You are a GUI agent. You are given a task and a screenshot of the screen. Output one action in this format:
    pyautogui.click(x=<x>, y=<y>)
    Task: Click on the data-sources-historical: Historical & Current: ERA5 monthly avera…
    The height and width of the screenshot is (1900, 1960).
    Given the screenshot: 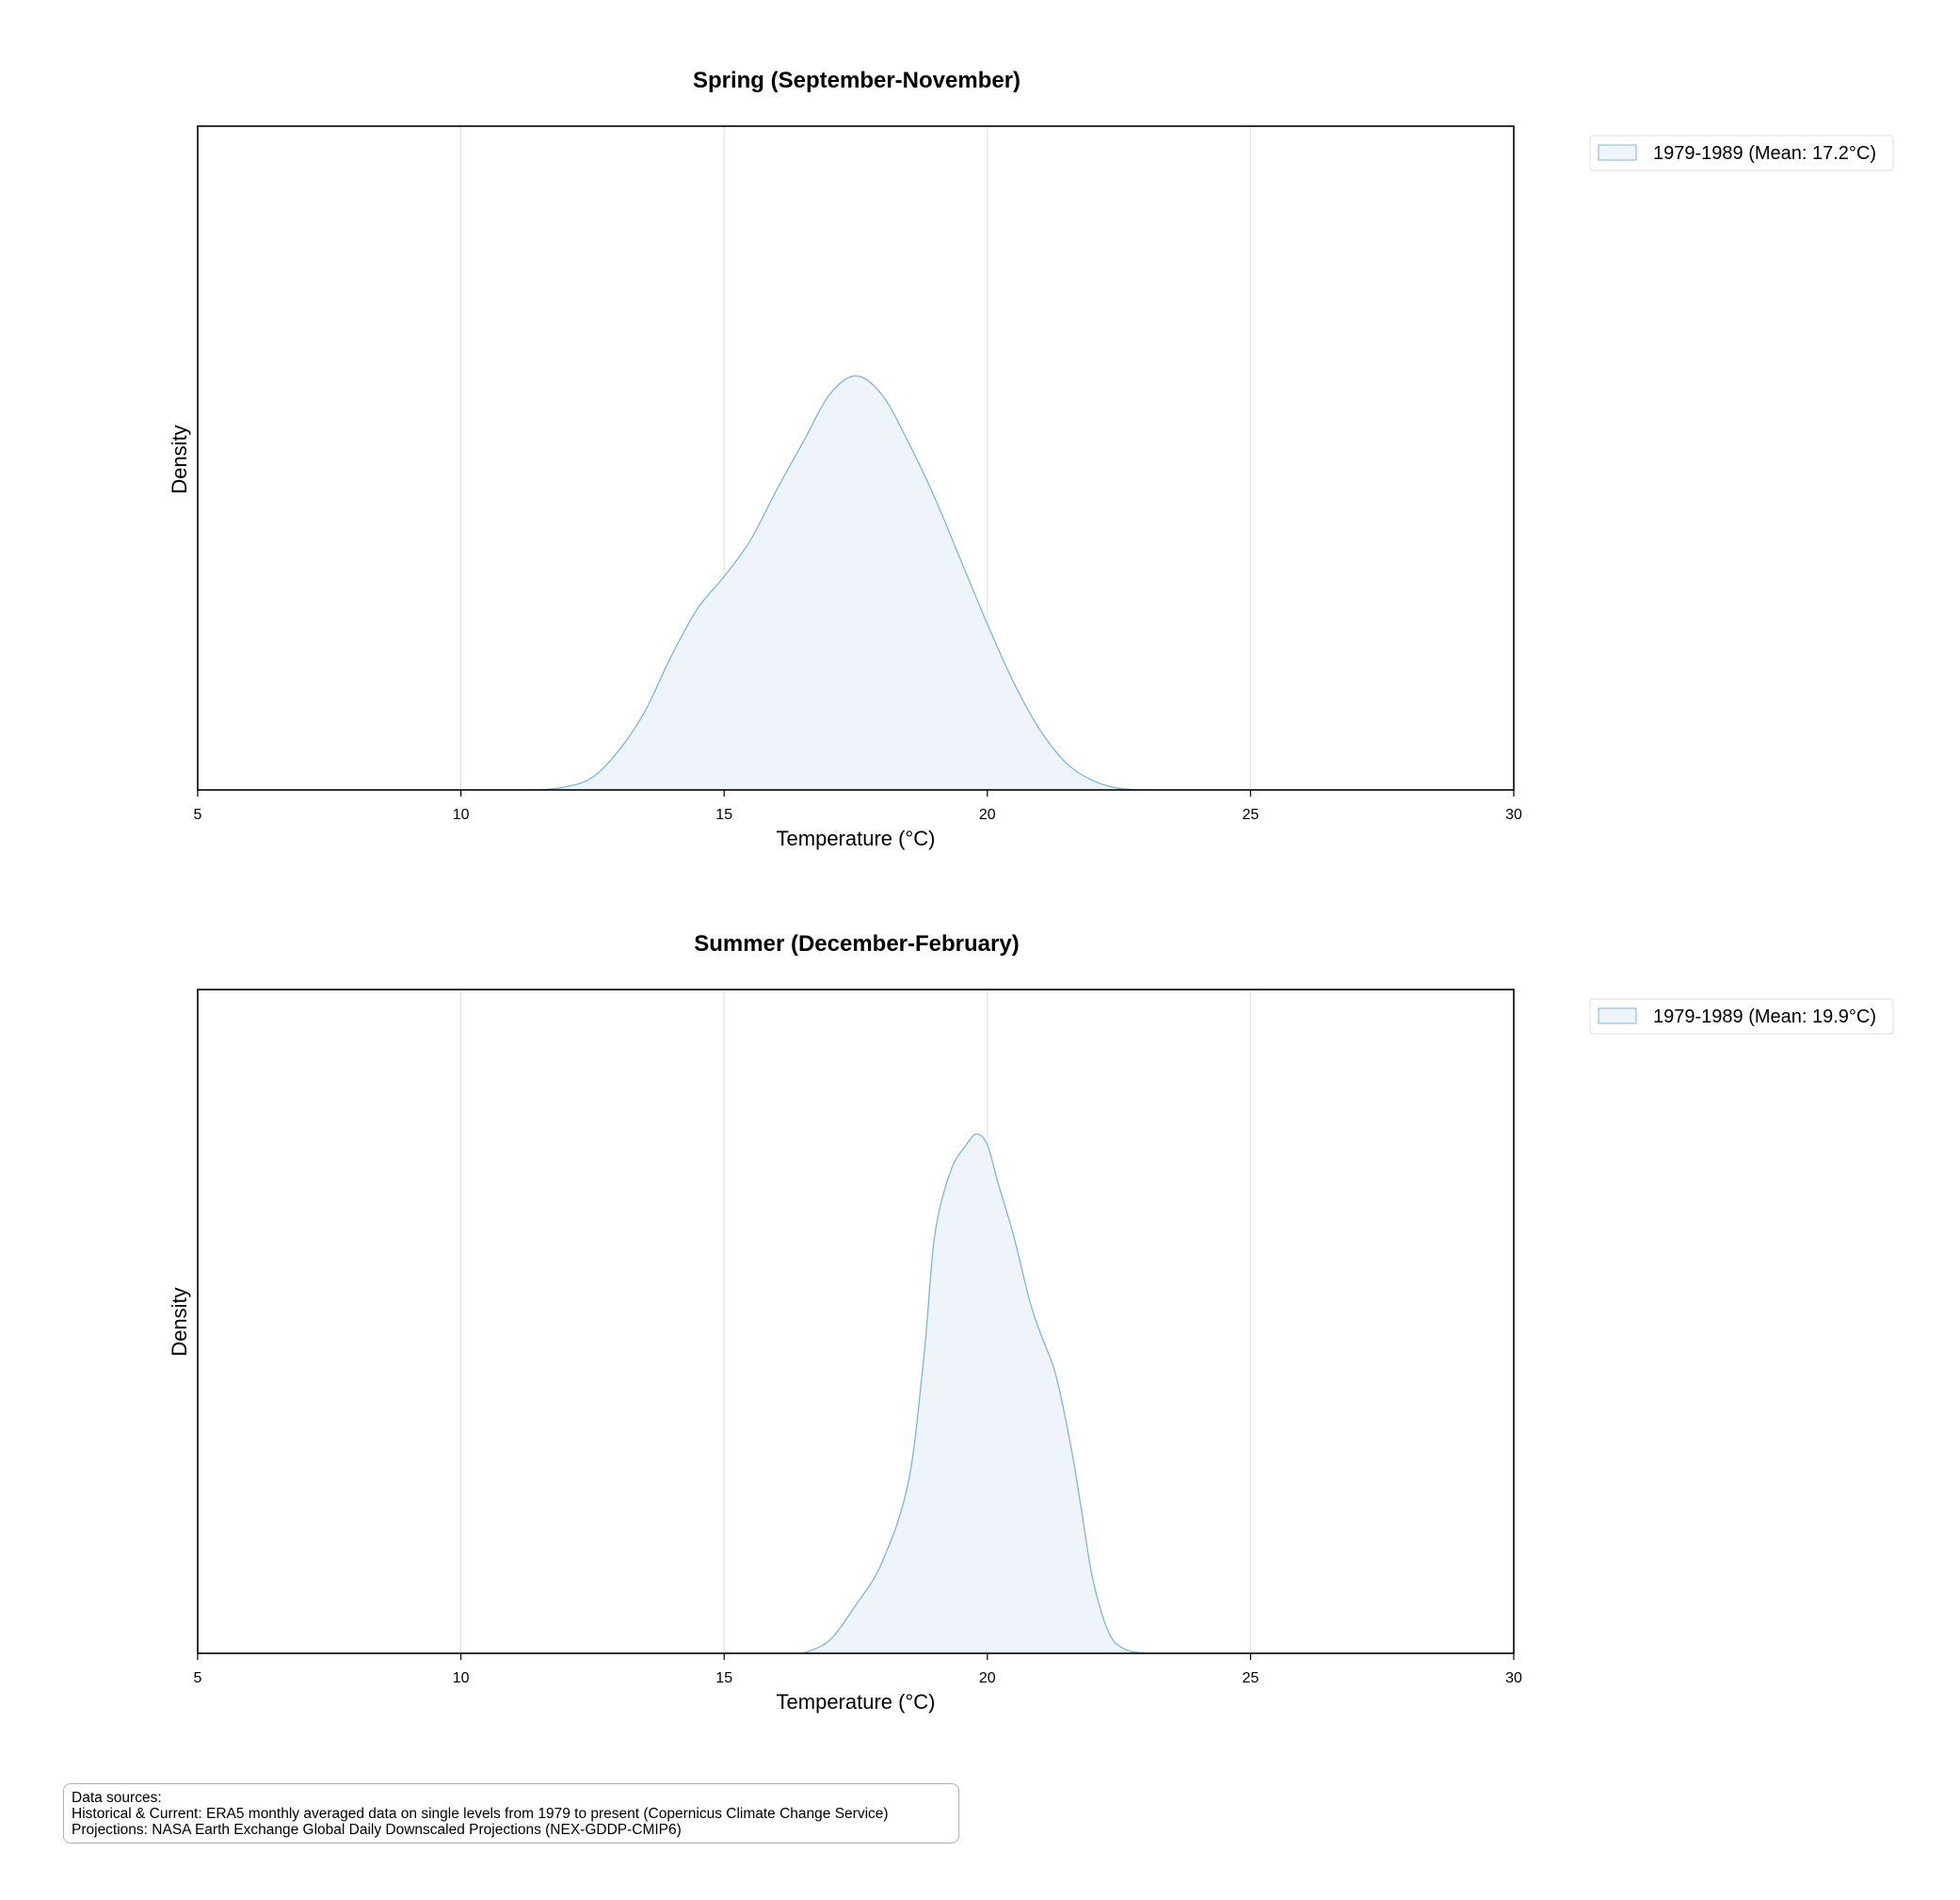 What is the action you would take?
    pyautogui.click(x=480, y=1814)
    